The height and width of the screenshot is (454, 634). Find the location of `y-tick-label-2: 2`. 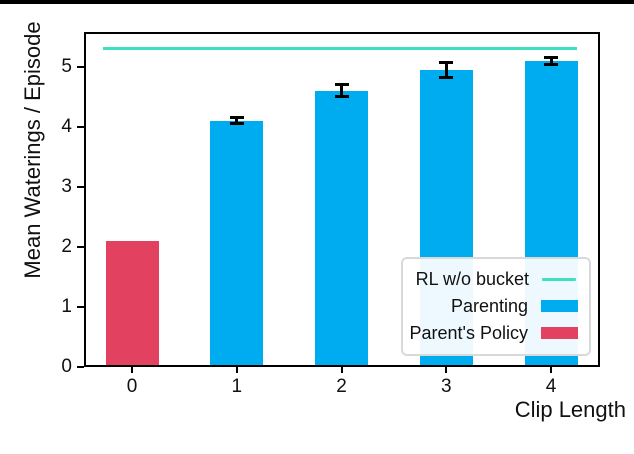

y-tick-label-2: 2 is located at coordinates (66, 246).